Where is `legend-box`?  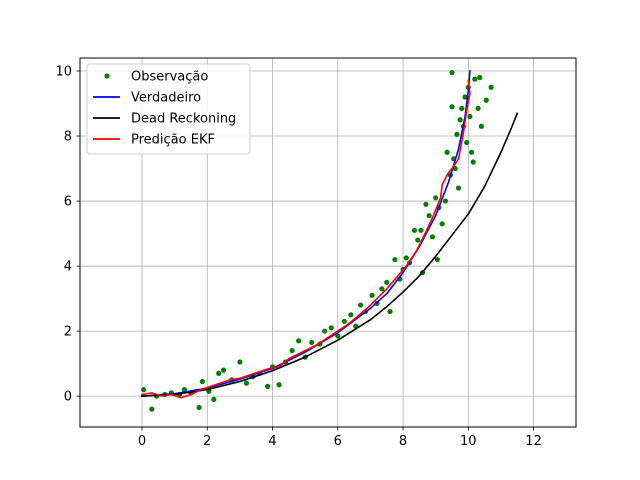
legend-box is located at coordinates (168, 109).